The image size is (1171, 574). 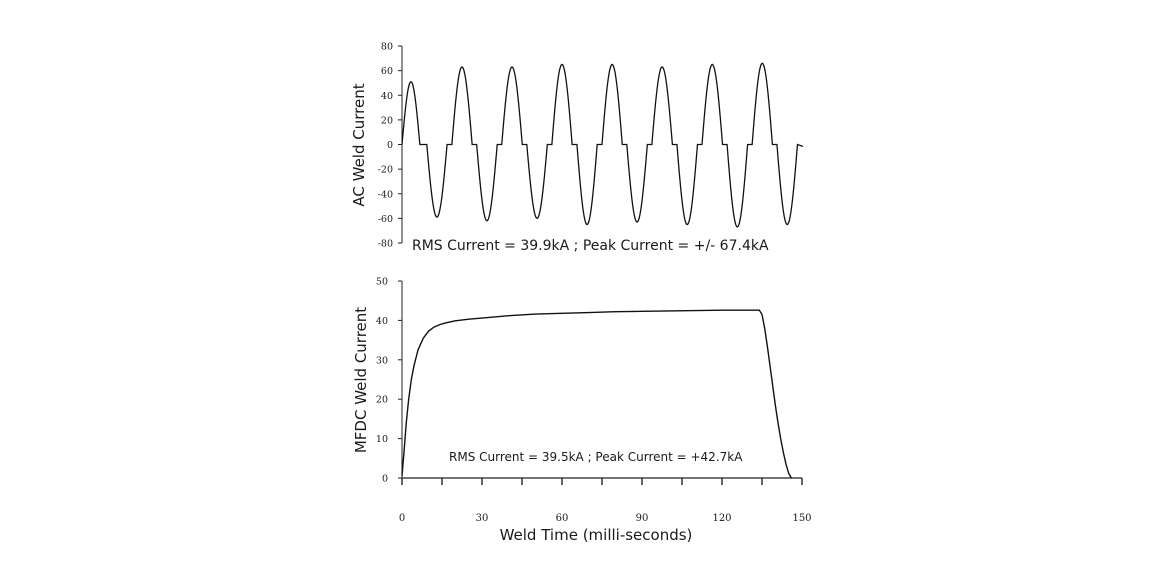 What do you see at coordinates (387, 71) in the screenshot?
I see `ac-y-tick-label: 60` at bounding box center [387, 71].